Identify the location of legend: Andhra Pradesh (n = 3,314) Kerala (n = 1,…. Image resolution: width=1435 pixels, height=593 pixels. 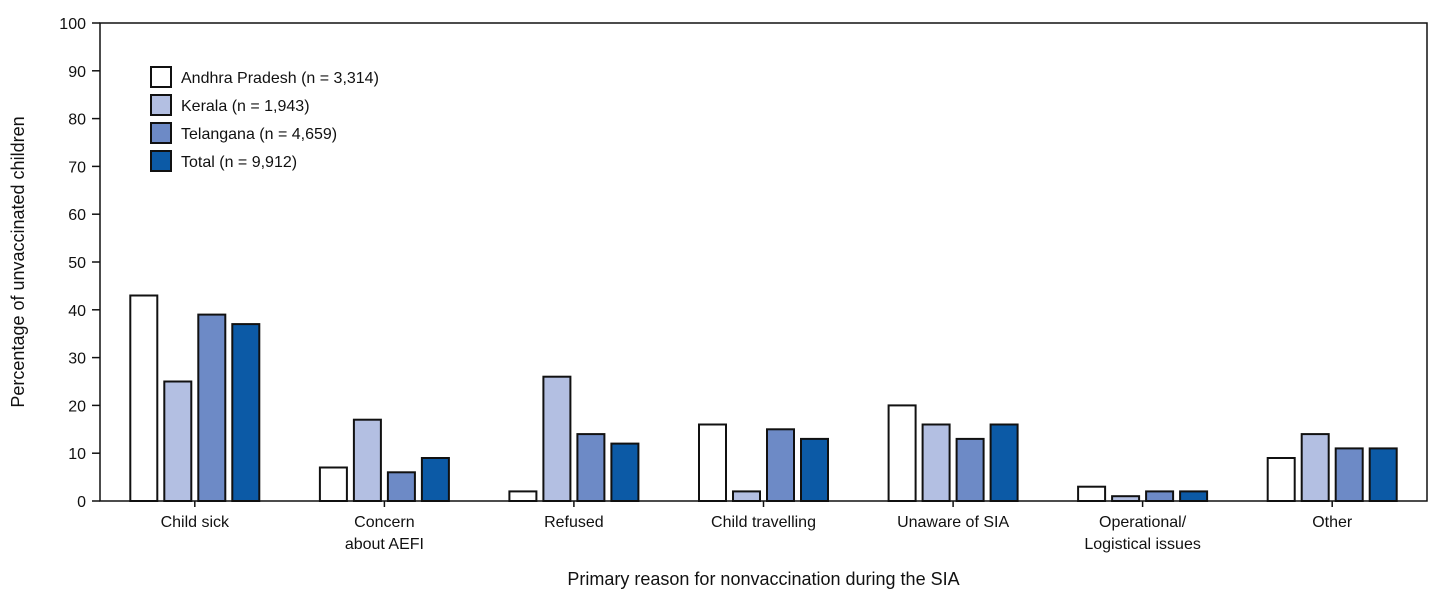
(264, 119).